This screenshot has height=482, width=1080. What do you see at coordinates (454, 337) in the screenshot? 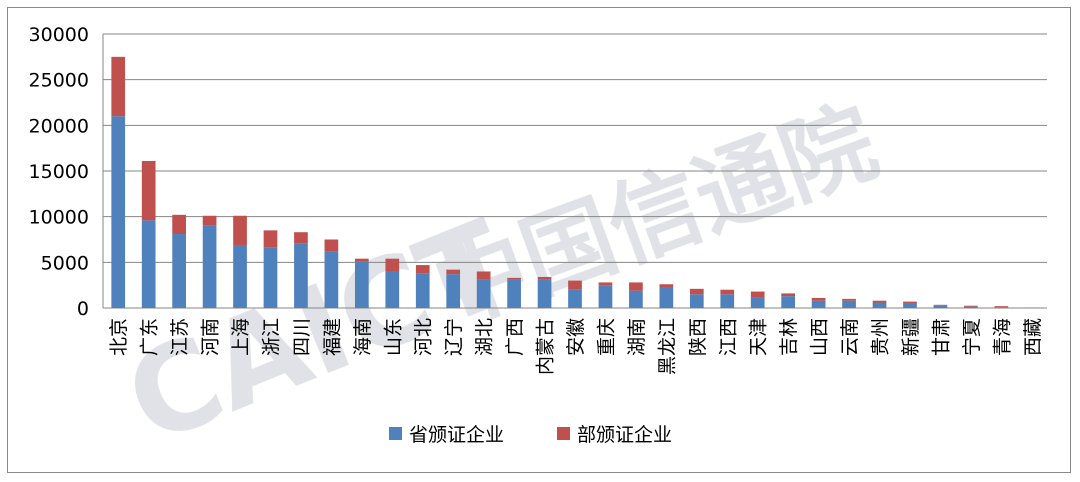
I see `x-category-label: 辽宁` at bounding box center [454, 337].